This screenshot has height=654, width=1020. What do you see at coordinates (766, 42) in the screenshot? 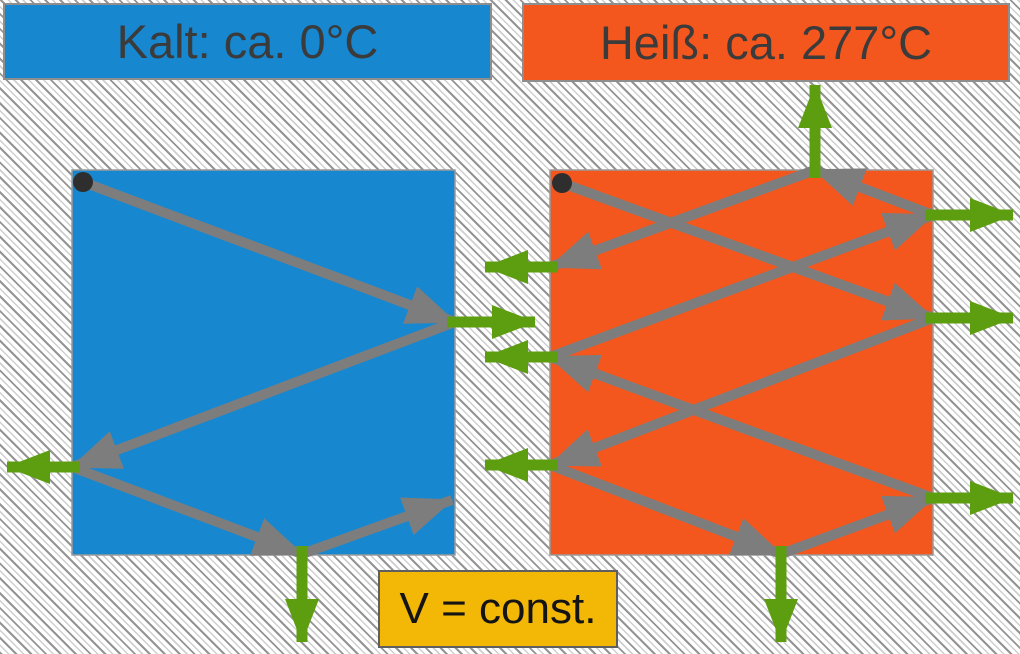
I see `hot-header-label: Heiß: ca. 277°C` at bounding box center [766, 42].